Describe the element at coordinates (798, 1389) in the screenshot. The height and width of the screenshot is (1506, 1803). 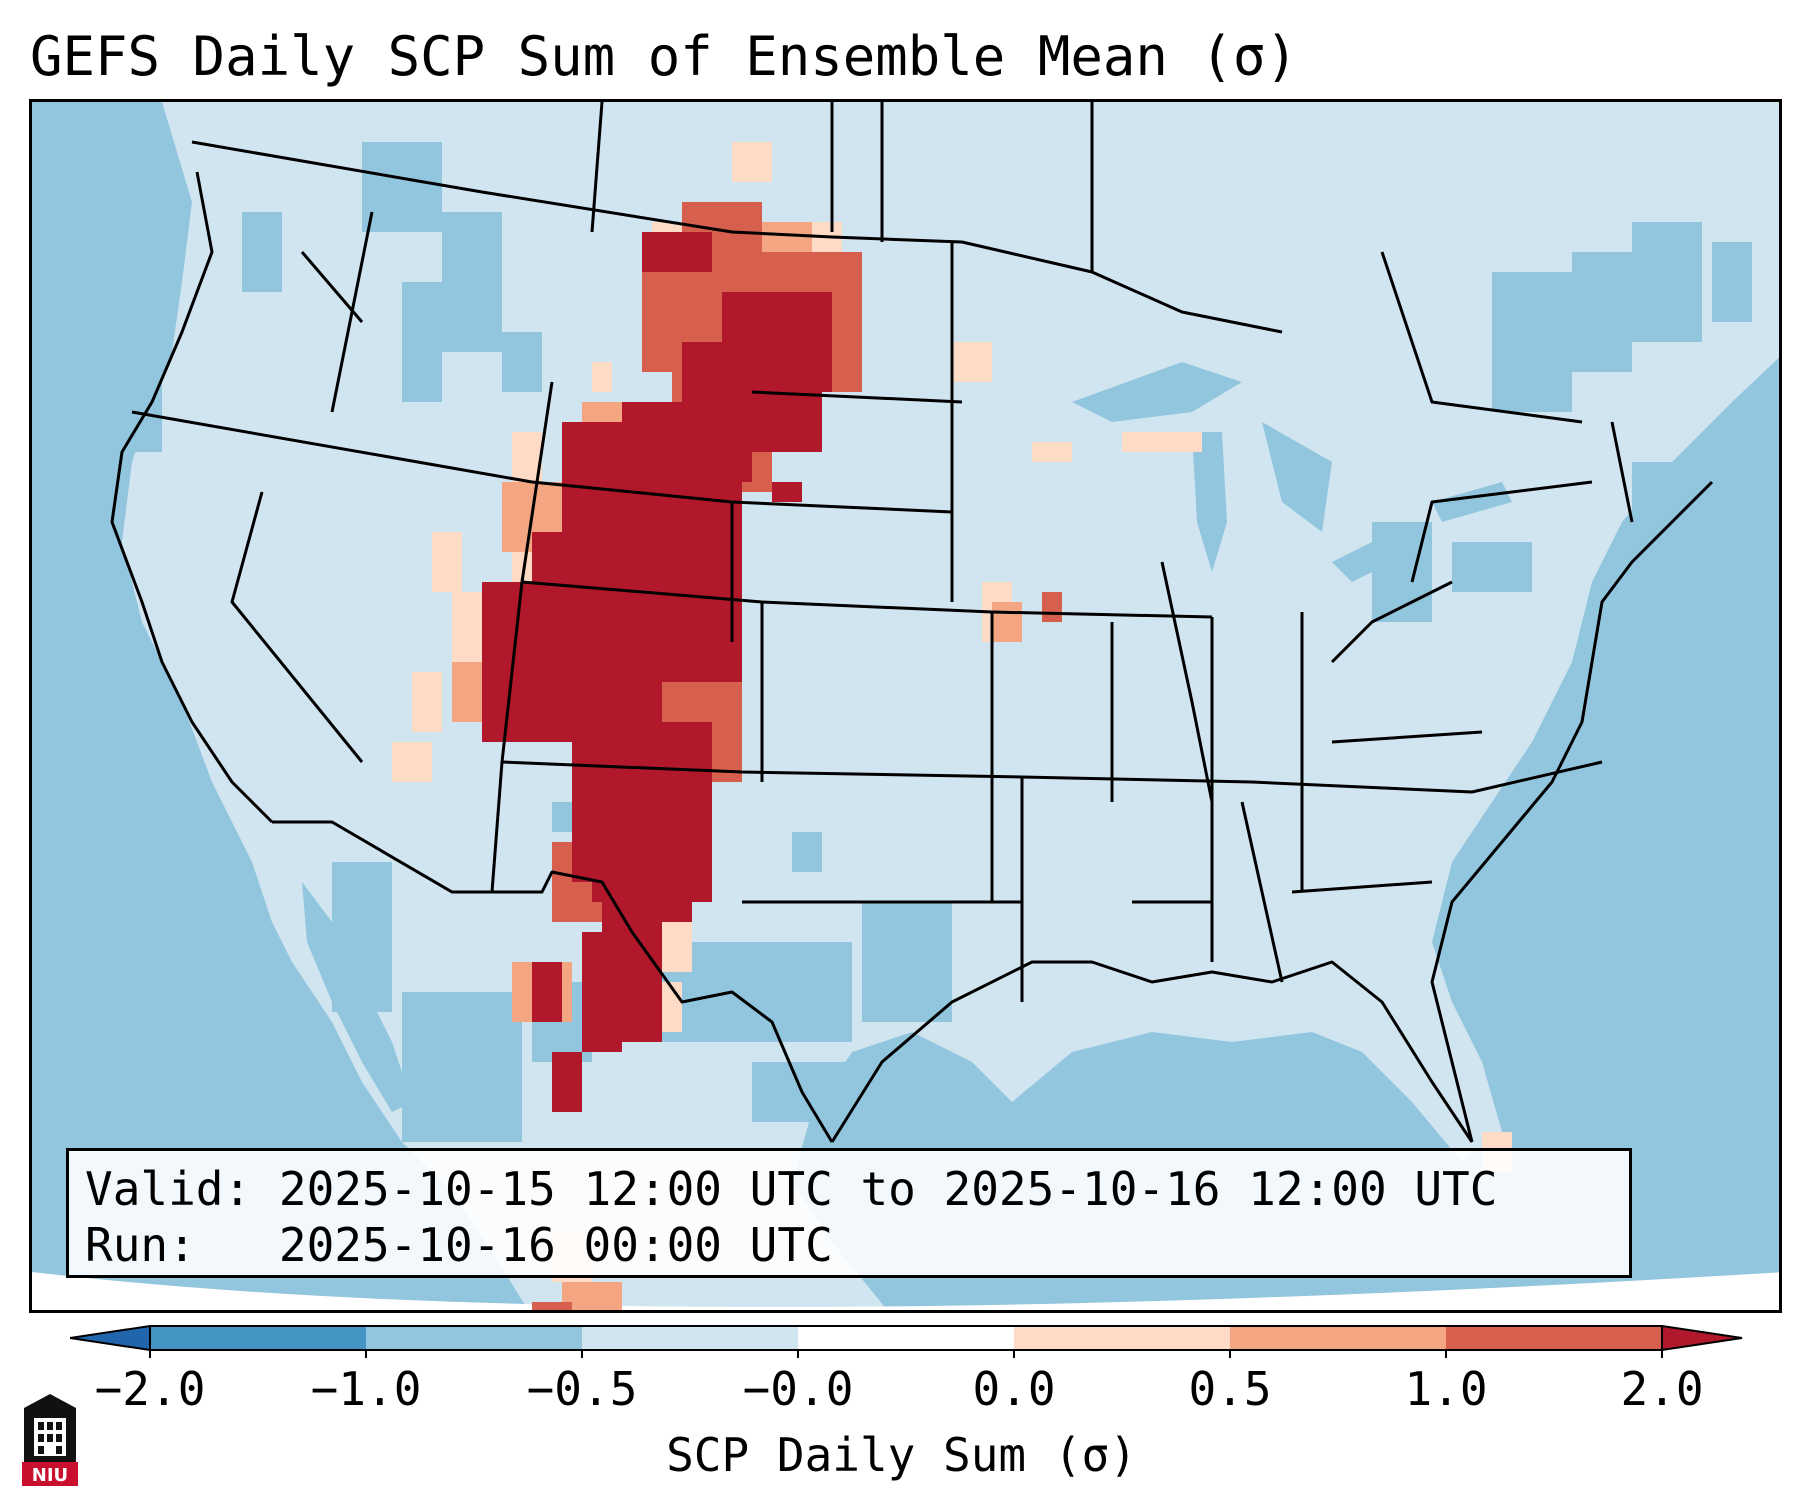
I see `colorbar-tick-label: −0.0` at that location.